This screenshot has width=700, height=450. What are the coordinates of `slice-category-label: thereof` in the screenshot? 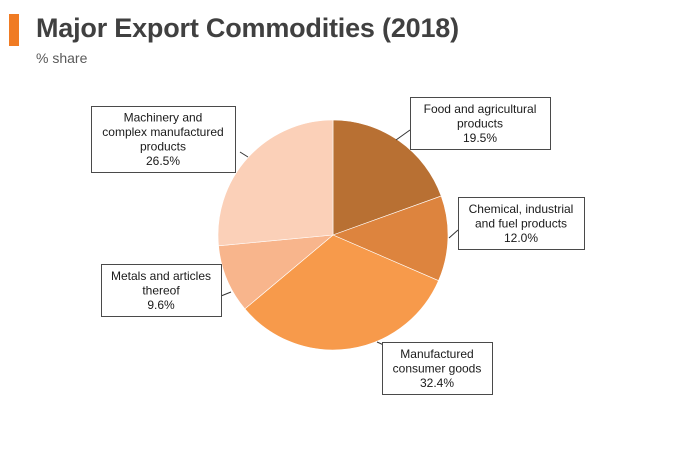 It's located at (161, 290).